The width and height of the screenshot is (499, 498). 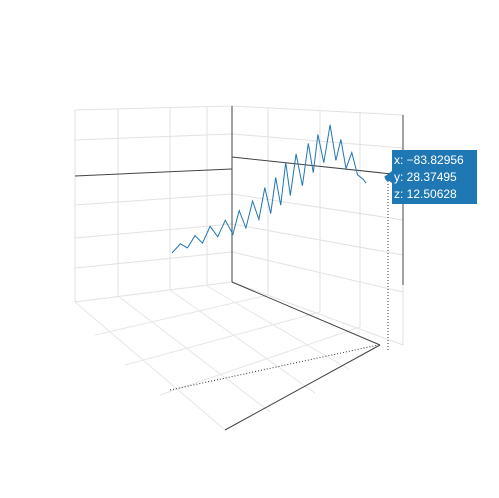 I want to click on hover-z-value: z: 12.50628, so click(x=425, y=194).